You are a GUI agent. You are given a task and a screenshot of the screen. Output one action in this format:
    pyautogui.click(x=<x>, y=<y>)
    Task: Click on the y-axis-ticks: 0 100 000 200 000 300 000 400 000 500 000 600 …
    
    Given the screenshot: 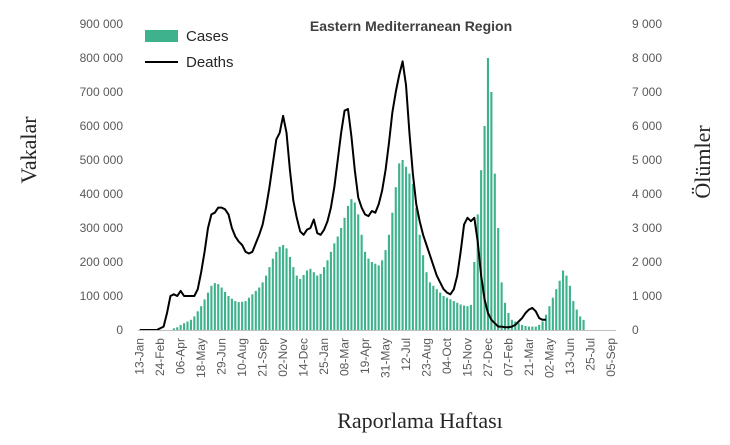 What is the action you would take?
    pyautogui.click(x=102, y=177)
    